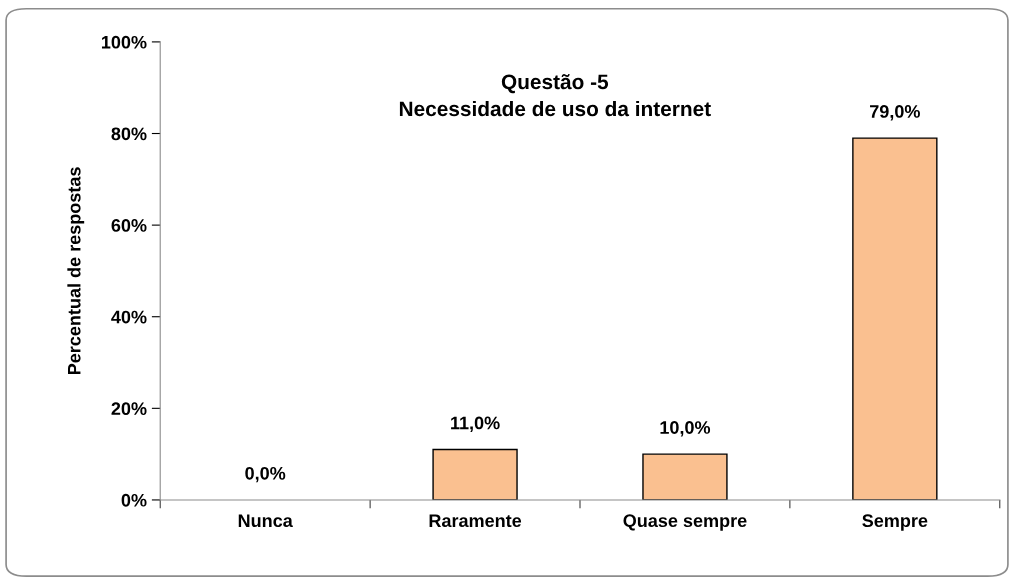 This screenshot has width=1014, height=582. Describe the element at coordinates (129, 317) in the screenshot. I see `y-tick-label: 40%` at that location.